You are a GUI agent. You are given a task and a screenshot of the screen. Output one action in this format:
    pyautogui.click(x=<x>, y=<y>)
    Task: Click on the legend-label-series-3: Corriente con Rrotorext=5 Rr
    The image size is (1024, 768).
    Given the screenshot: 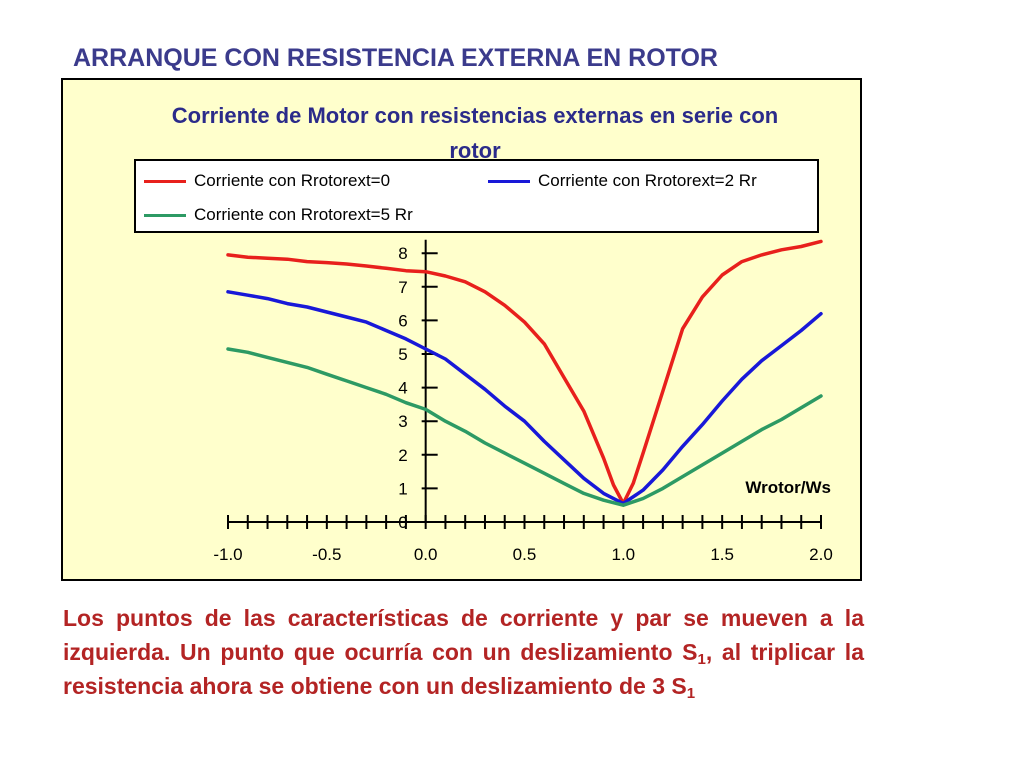 What is the action you would take?
    pyautogui.click(x=303, y=214)
    